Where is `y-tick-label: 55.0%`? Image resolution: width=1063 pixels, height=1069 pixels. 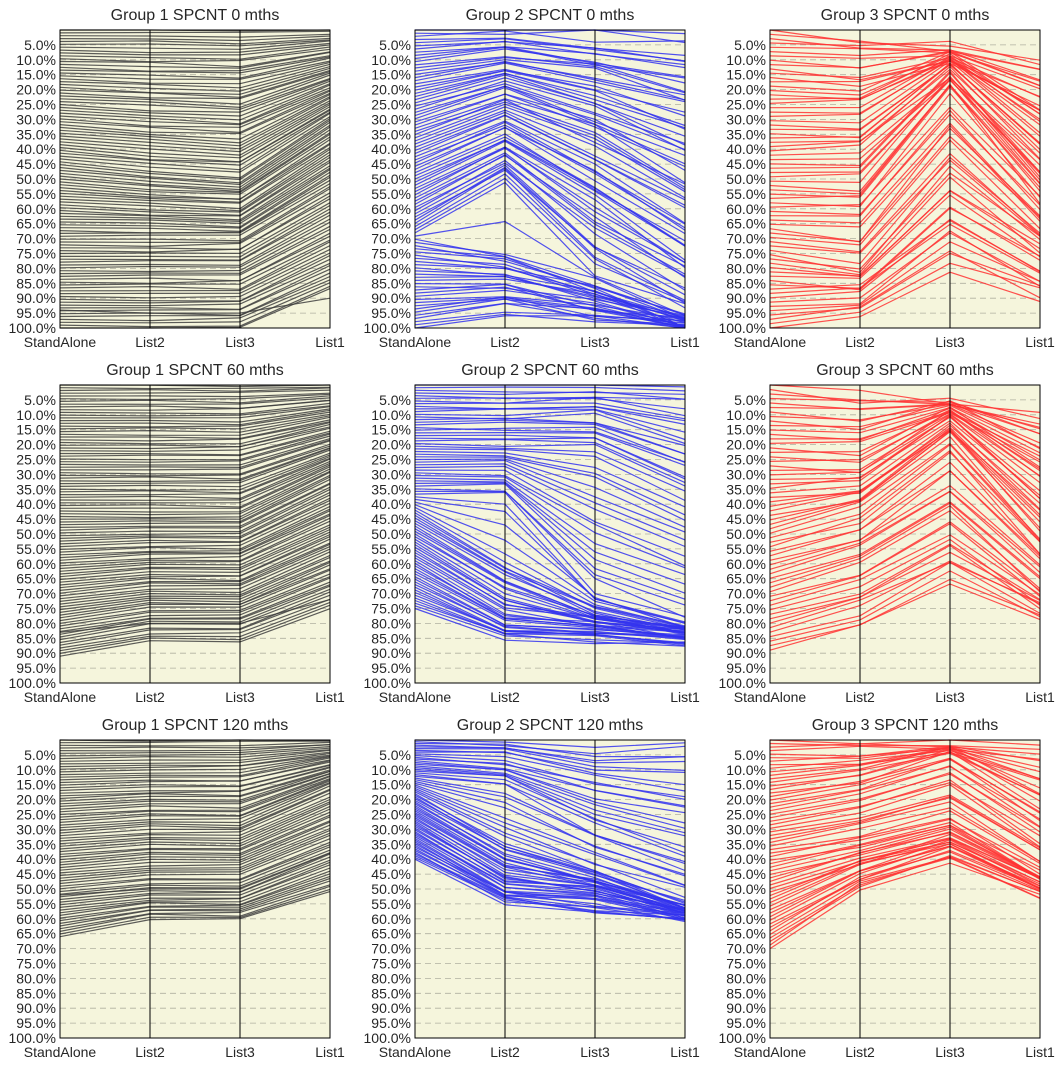 y-tick-label: 55.0% is located at coordinates (391, 194).